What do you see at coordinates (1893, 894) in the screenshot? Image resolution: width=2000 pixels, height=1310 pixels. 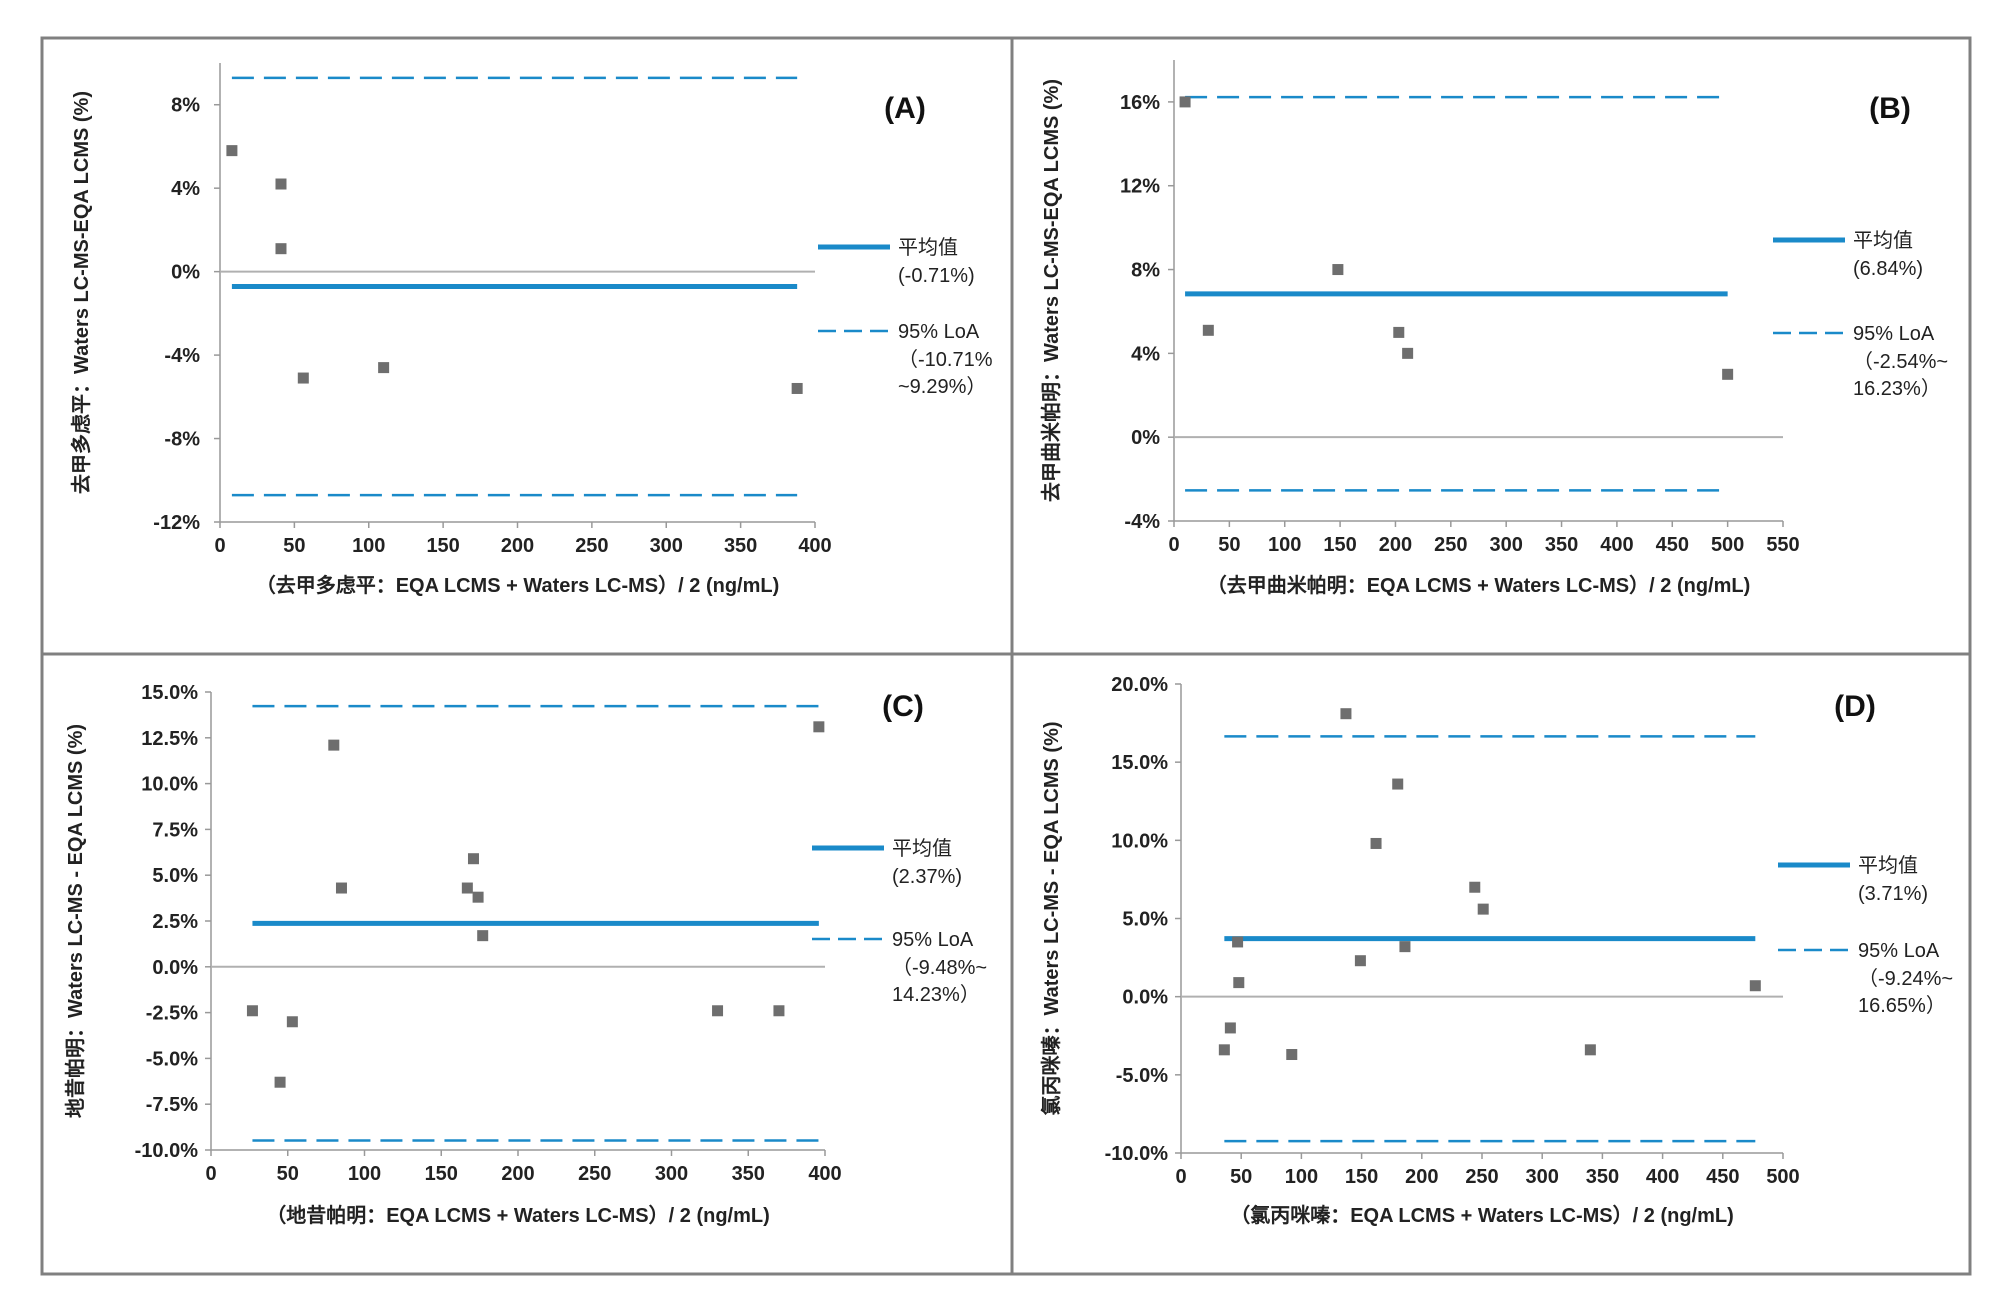 I see `legend-mean-value: (3.71%)` at bounding box center [1893, 894].